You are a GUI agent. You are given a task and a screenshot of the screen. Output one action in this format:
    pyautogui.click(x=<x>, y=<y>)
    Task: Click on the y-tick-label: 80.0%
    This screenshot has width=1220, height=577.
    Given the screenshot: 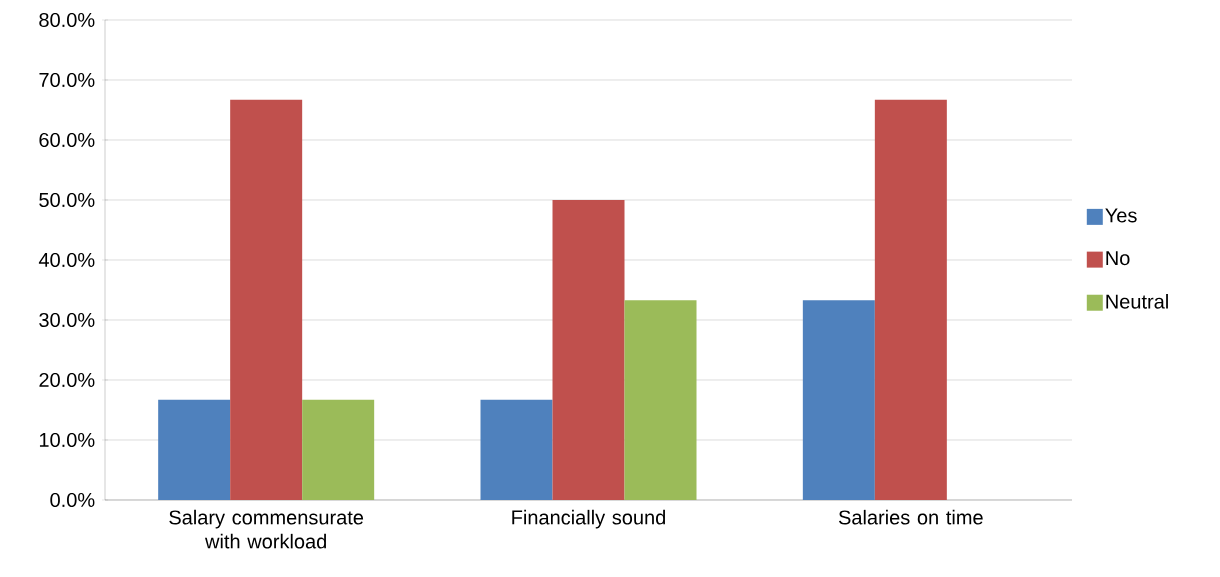 What is the action you would take?
    pyautogui.click(x=67, y=20)
    